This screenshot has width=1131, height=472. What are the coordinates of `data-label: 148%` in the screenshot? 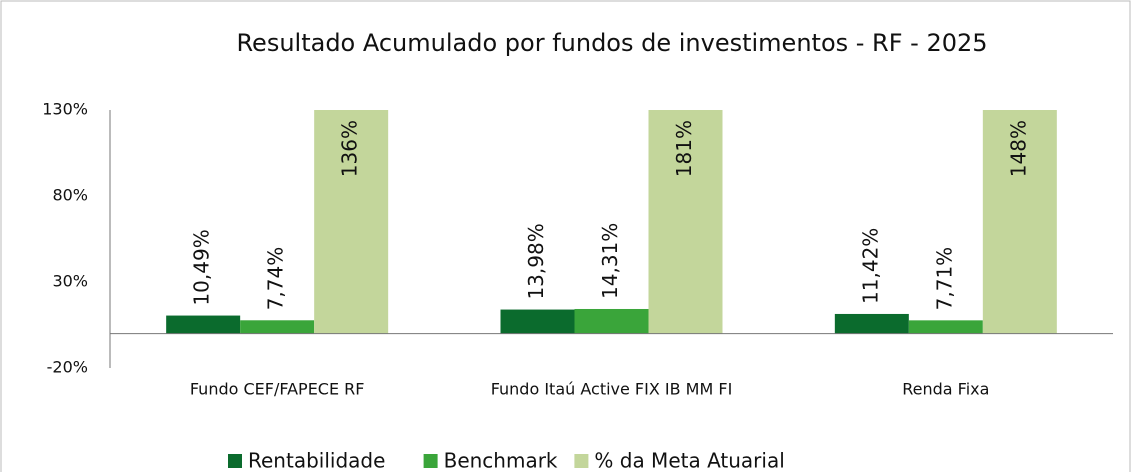 It's located at (1018, 148).